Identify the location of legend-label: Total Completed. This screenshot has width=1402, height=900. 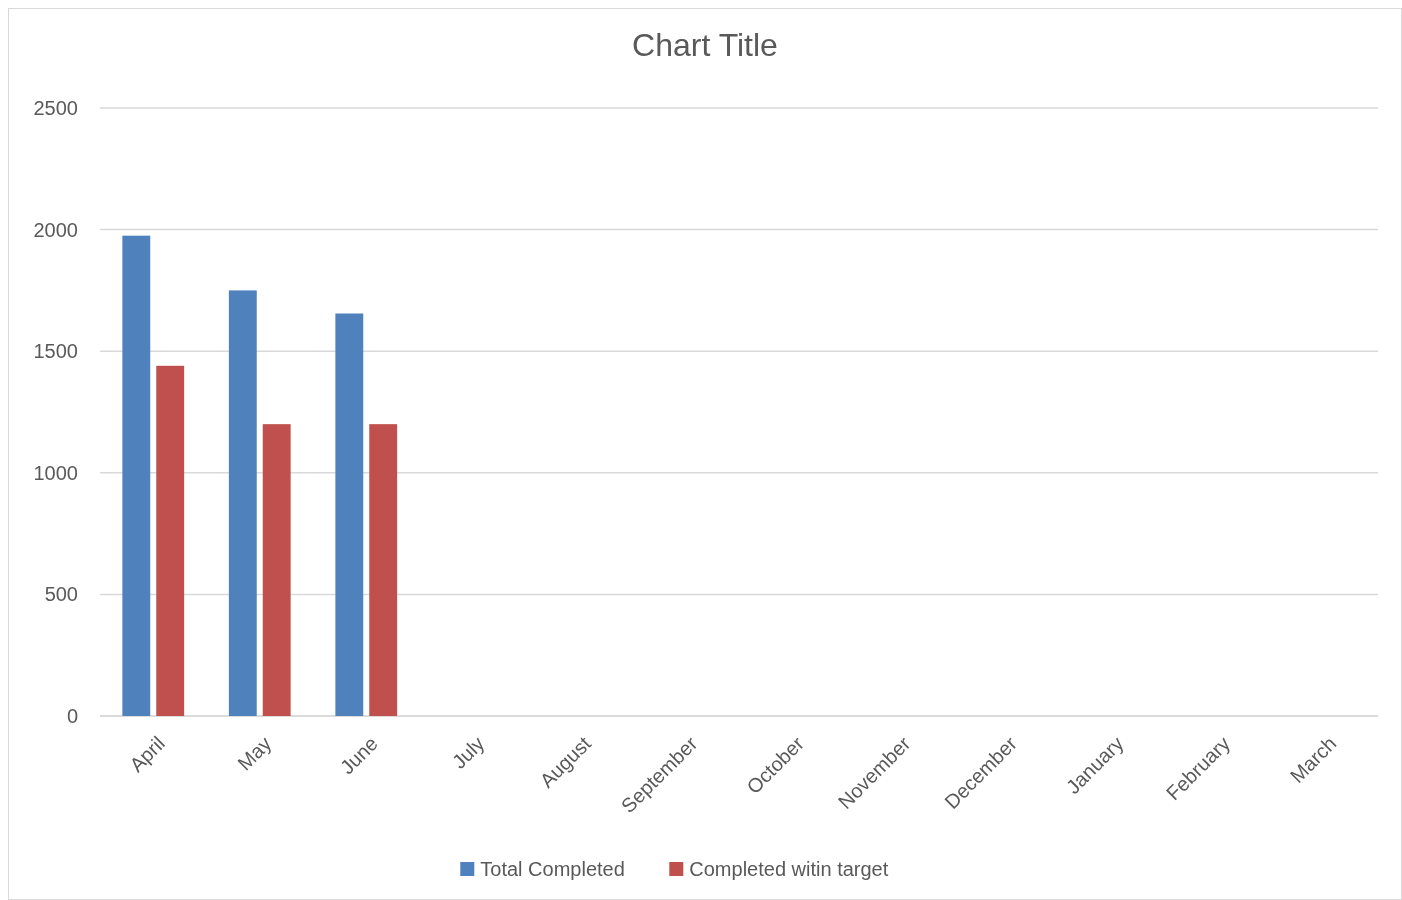
(552, 869).